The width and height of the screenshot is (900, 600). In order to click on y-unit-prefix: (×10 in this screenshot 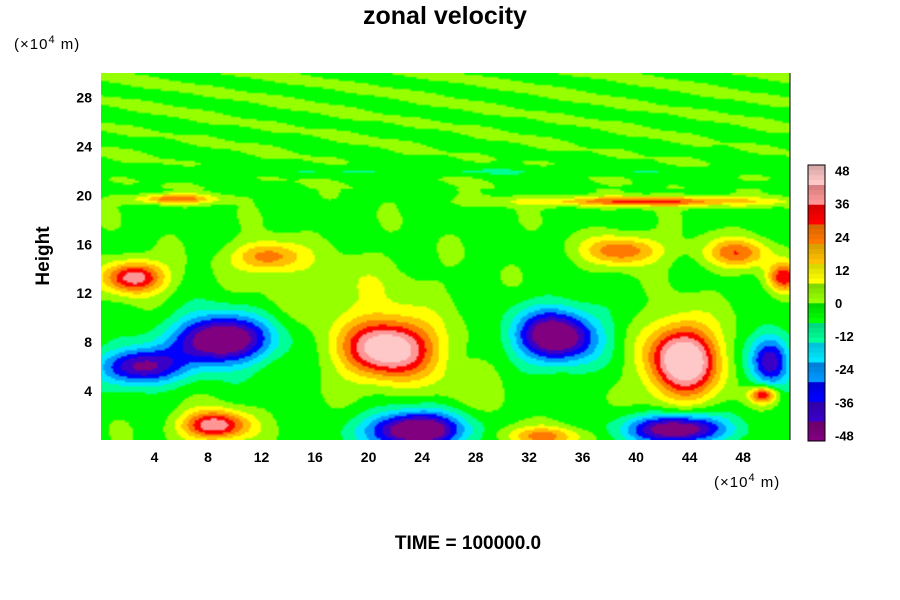, I will do `click(31, 44)`.